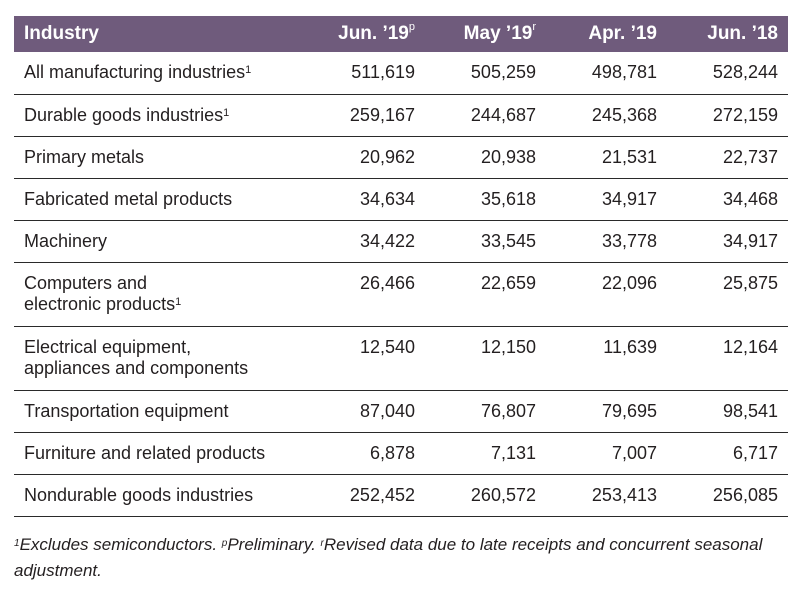  I want to click on value-cell: 26,466, so click(387, 282).